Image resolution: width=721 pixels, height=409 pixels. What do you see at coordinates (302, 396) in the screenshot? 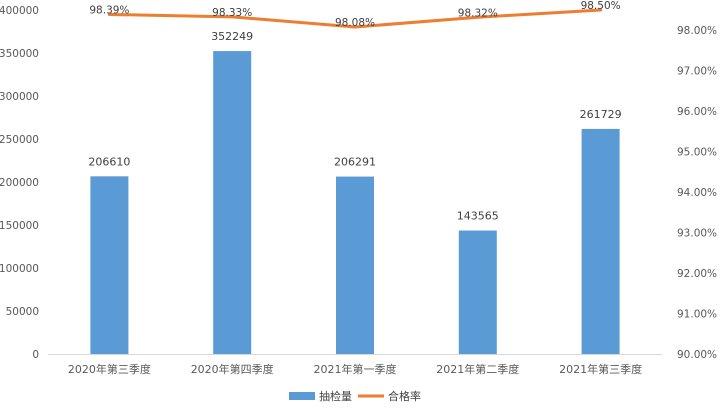
I see `legend-bar-swatch` at bounding box center [302, 396].